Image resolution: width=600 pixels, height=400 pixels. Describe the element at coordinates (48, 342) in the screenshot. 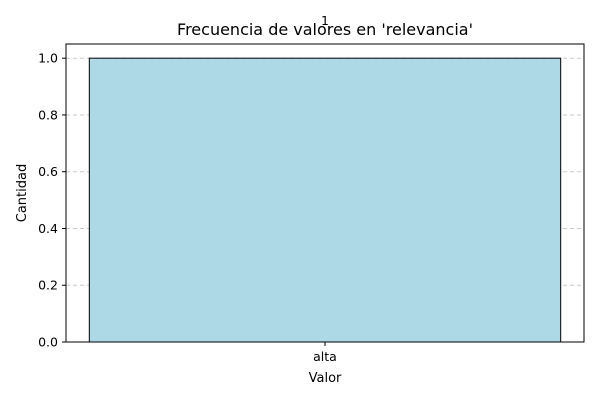

I see `y-tick-label: 0.0` at that location.